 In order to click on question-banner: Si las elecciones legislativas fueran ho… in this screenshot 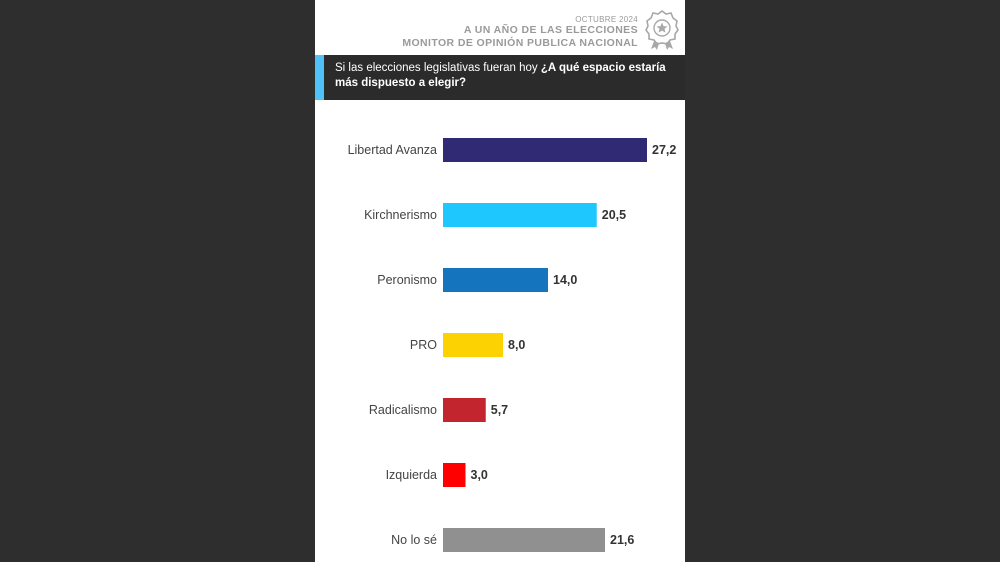, I will do `click(500, 77)`.